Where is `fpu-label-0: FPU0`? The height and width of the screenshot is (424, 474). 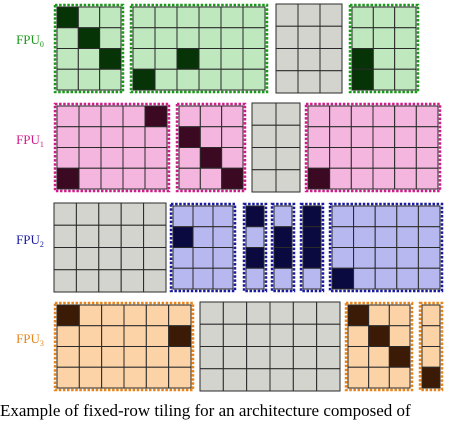
fpu-label-0: FPU0 is located at coordinates (30, 42).